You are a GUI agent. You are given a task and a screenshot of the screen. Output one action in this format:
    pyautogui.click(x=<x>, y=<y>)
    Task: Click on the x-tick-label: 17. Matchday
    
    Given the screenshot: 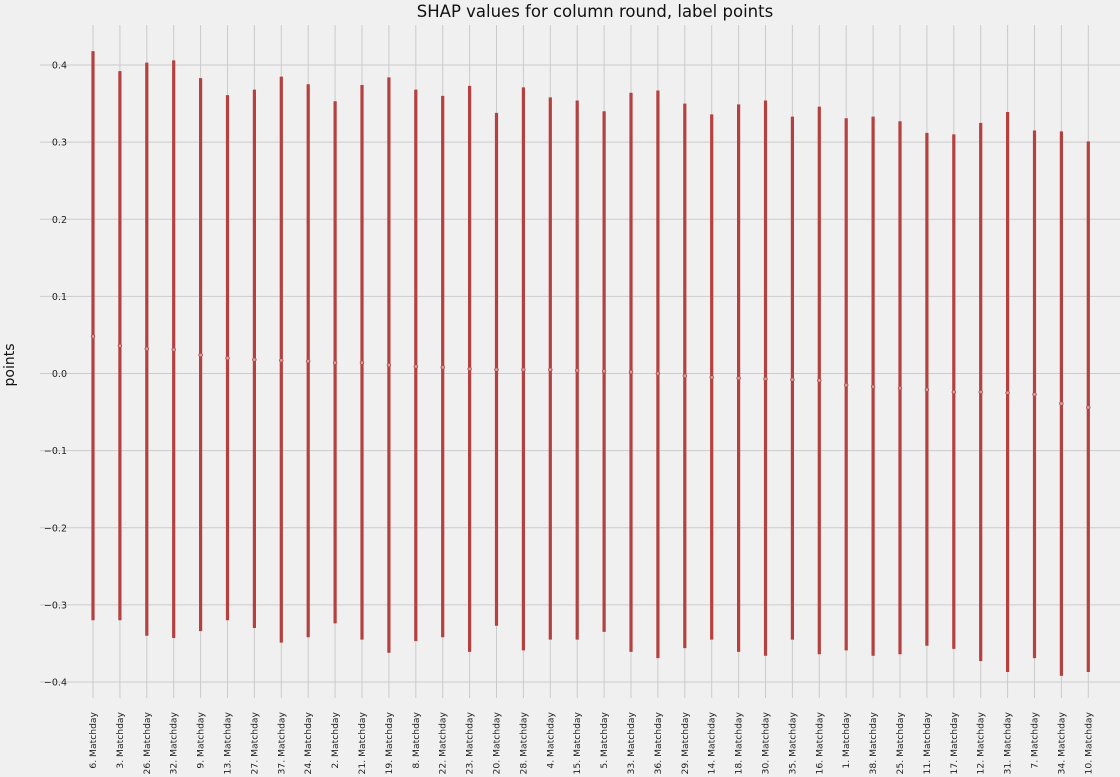 What is the action you would take?
    pyautogui.click(x=954, y=742)
    